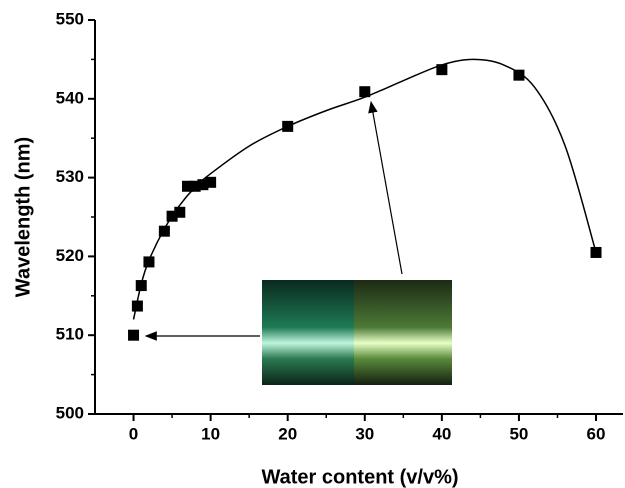 Image resolution: width=625 pixels, height=488 pixels. Describe the element at coordinates (70, 334) in the screenshot. I see `y-tick-label: 510` at that location.